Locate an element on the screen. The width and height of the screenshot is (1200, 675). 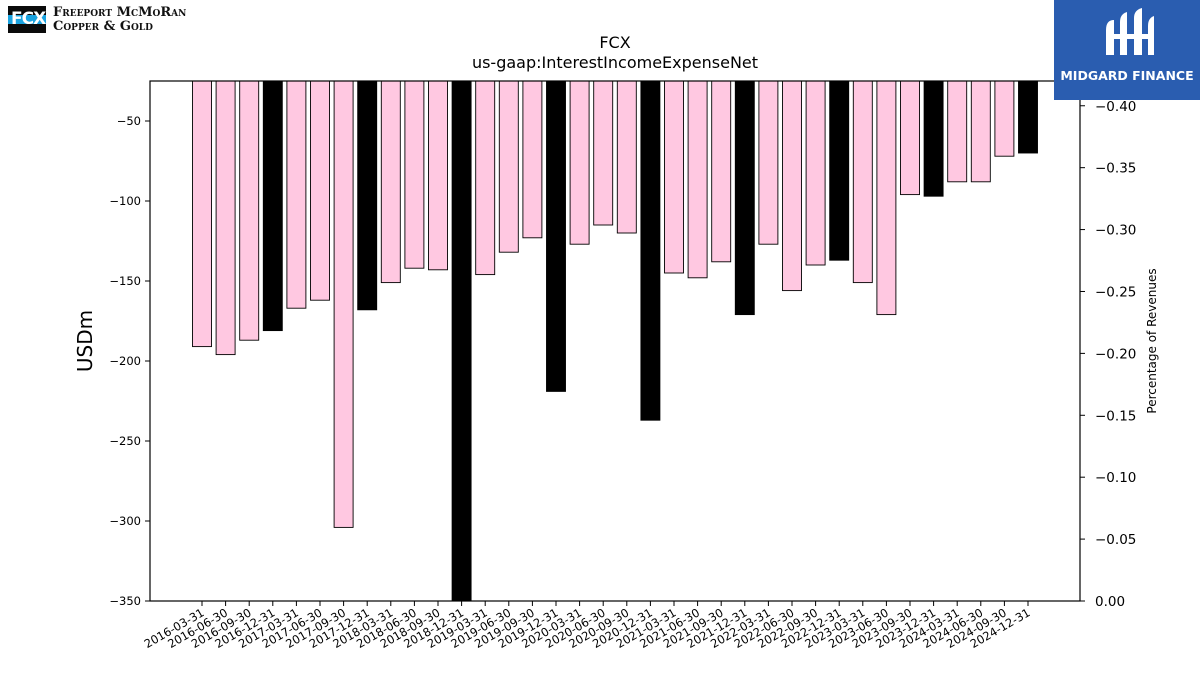
y2-tick-label: −0.05 is located at coordinates (1115, 540).